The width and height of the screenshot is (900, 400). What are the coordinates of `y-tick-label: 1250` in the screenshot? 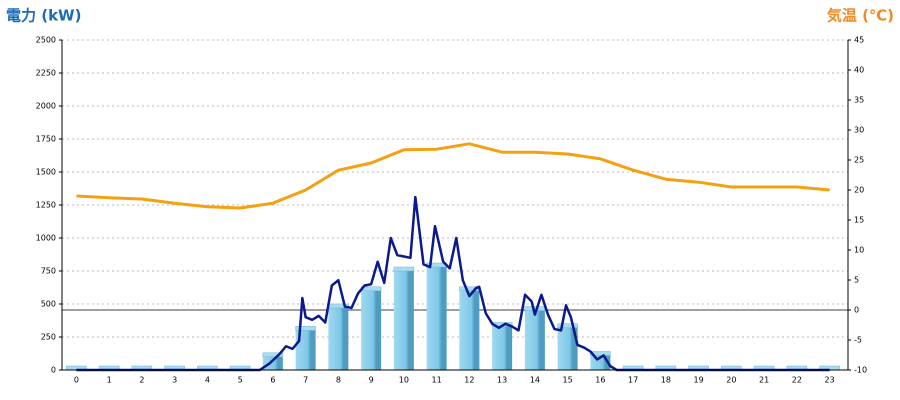 It's located at (46, 205).